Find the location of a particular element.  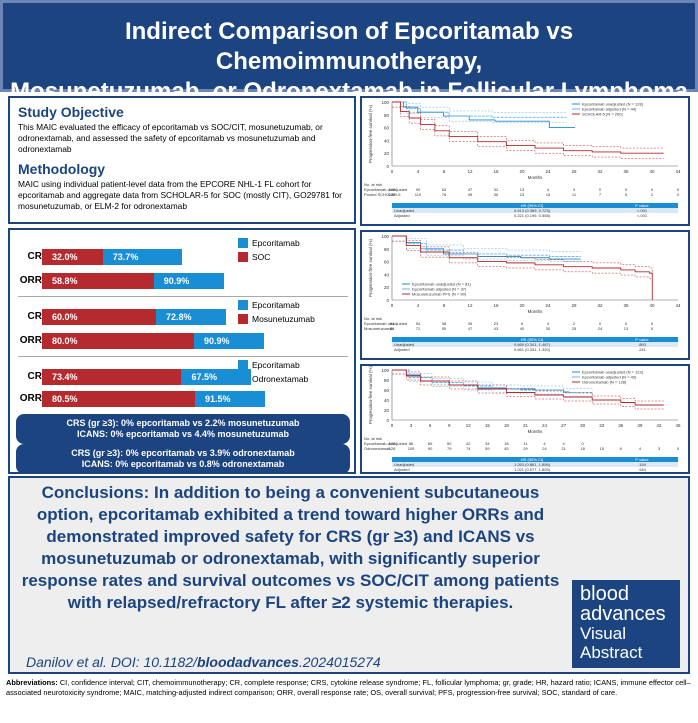

y-tick-label: 100 is located at coordinates (385, 102).